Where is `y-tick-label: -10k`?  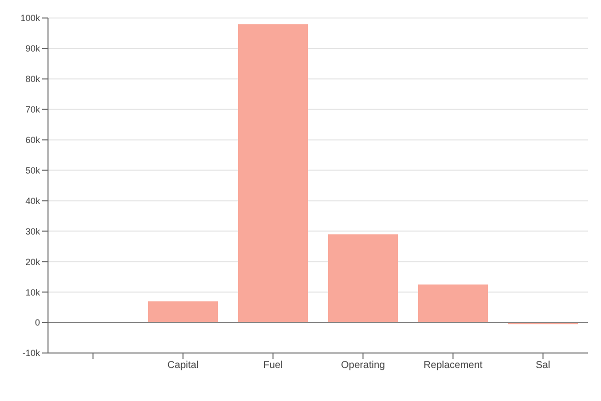 y-tick-label: -10k is located at coordinates (31, 353).